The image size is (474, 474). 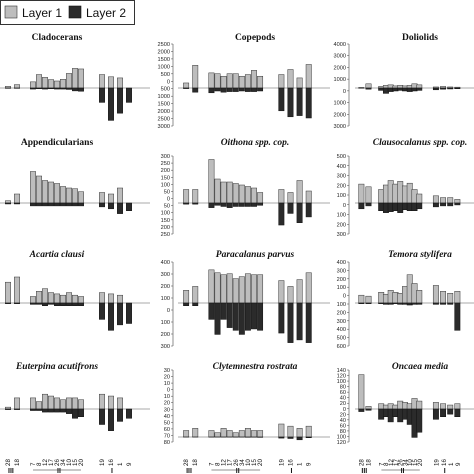 What do you see at coordinates (420, 367) in the screenshot?
I see `chart-title: Oncaea media` at bounding box center [420, 367].